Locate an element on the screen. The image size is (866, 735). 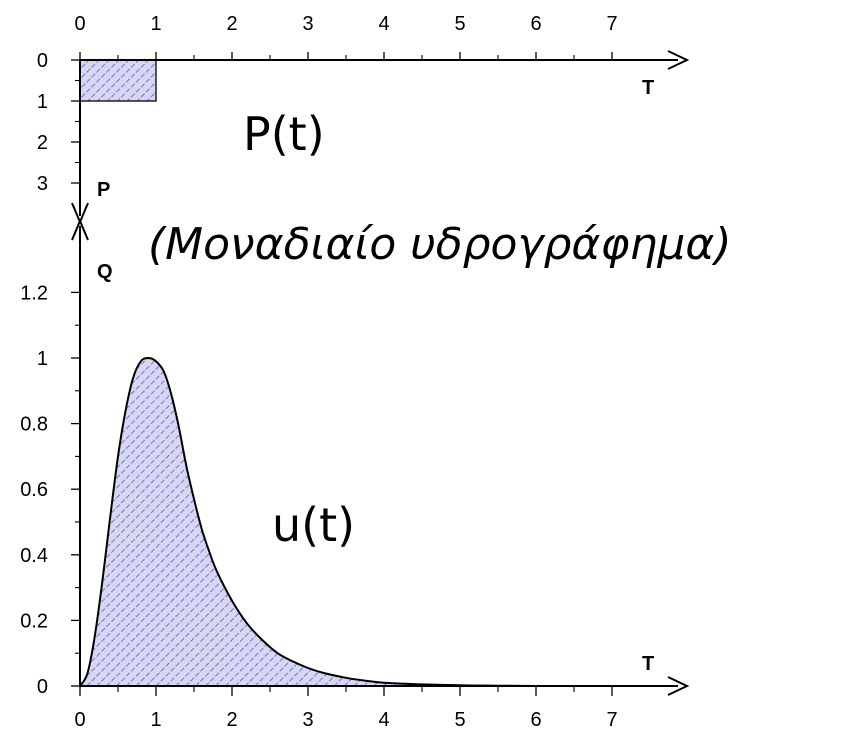
bottom-y-tick-label: 1.2 is located at coordinates (34, 293).